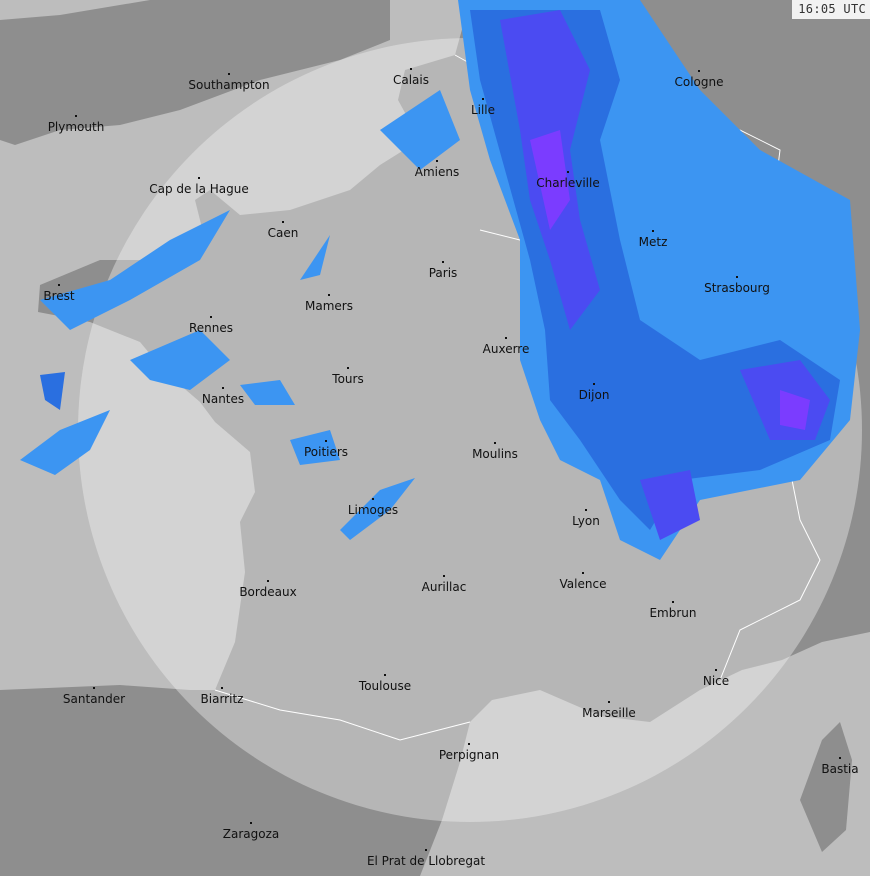 The height and width of the screenshot is (876, 870). What do you see at coordinates (283, 233) in the screenshot?
I see `city-label: Caen` at bounding box center [283, 233].